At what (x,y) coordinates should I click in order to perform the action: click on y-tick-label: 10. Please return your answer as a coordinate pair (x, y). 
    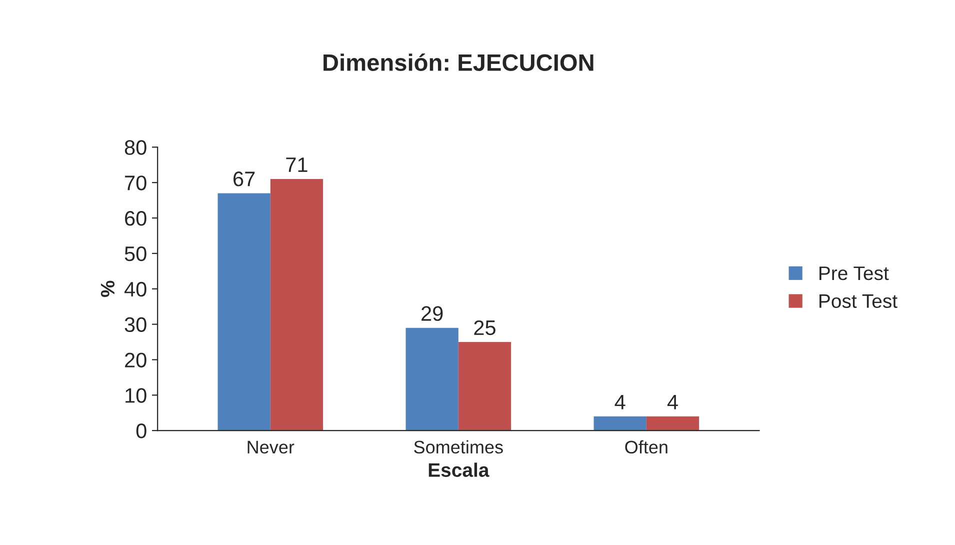
    Looking at the image, I should click on (136, 395).